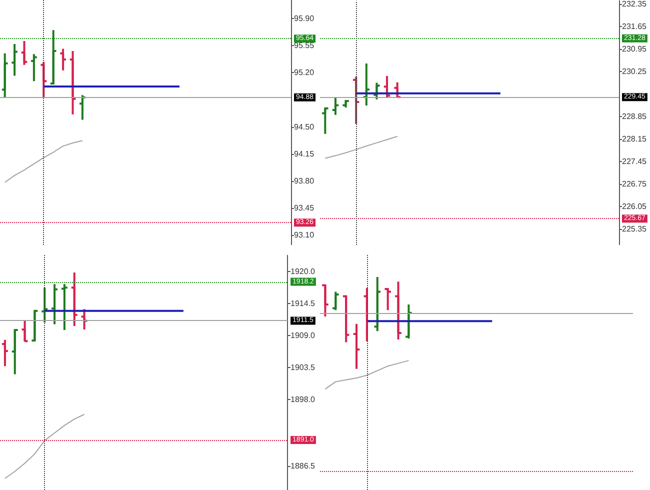  What do you see at coordinates (304, 127) in the screenshot?
I see `y-tick-label: 94.50` at bounding box center [304, 127].